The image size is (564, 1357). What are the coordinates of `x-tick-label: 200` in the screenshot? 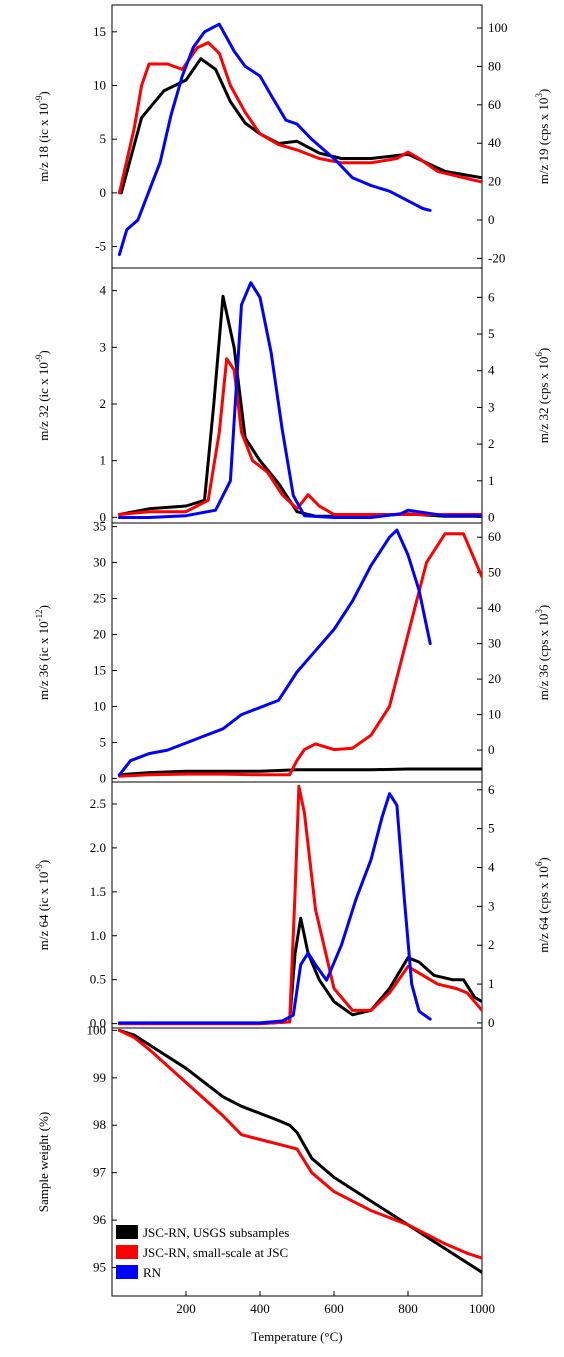 It's located at (186, 1308).